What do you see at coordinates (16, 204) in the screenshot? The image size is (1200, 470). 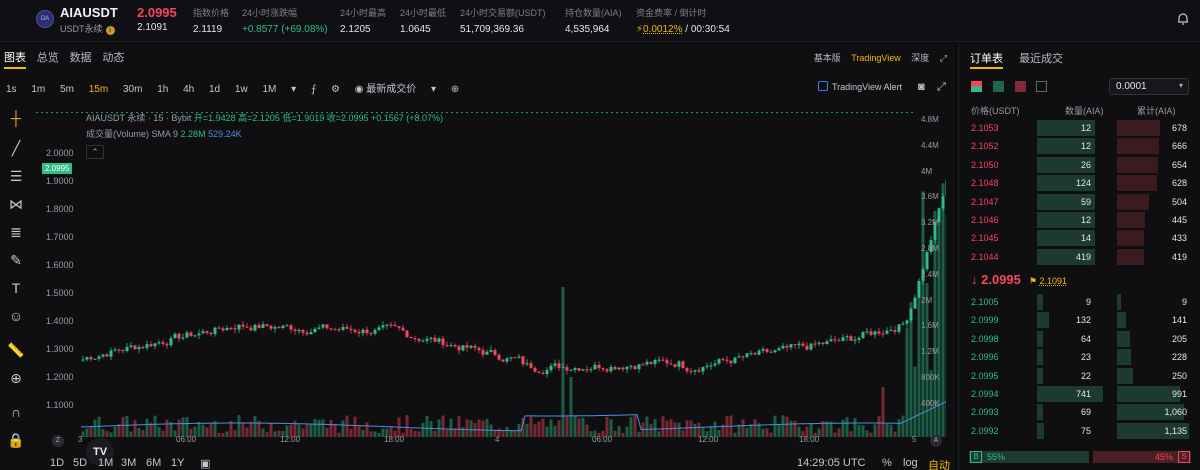 I see `pattern-icon: ⋈` at bounding box center [16, 204].